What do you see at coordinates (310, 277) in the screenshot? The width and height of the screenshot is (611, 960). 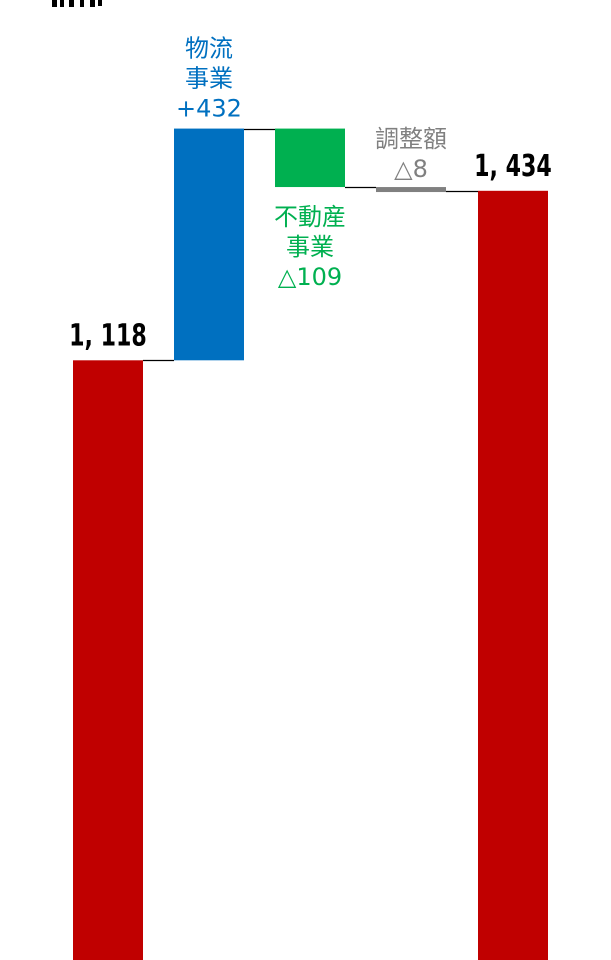 I see `delta-label-line: △109` at bounding box center [310, 277].